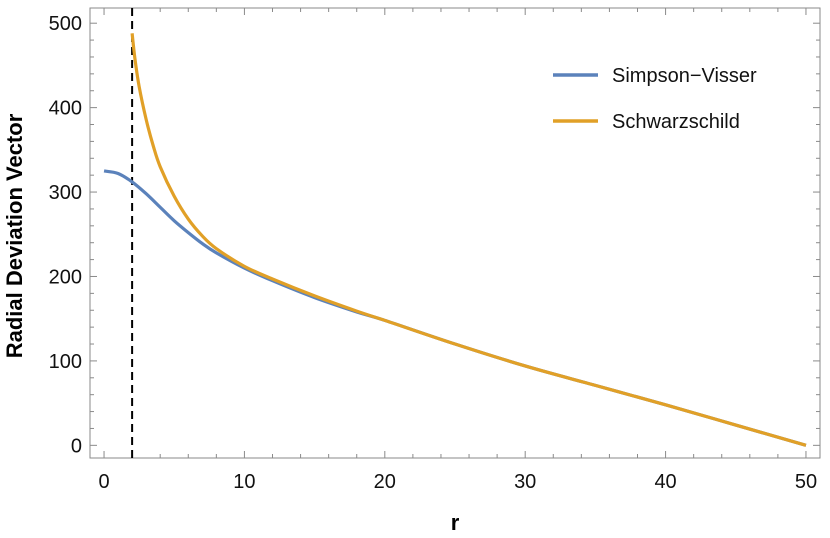 This screenshot has height=538, width=830. Describe the element at coordinates (665, 482) in the screenshot. I see `x-tick-label: 40` at that location.